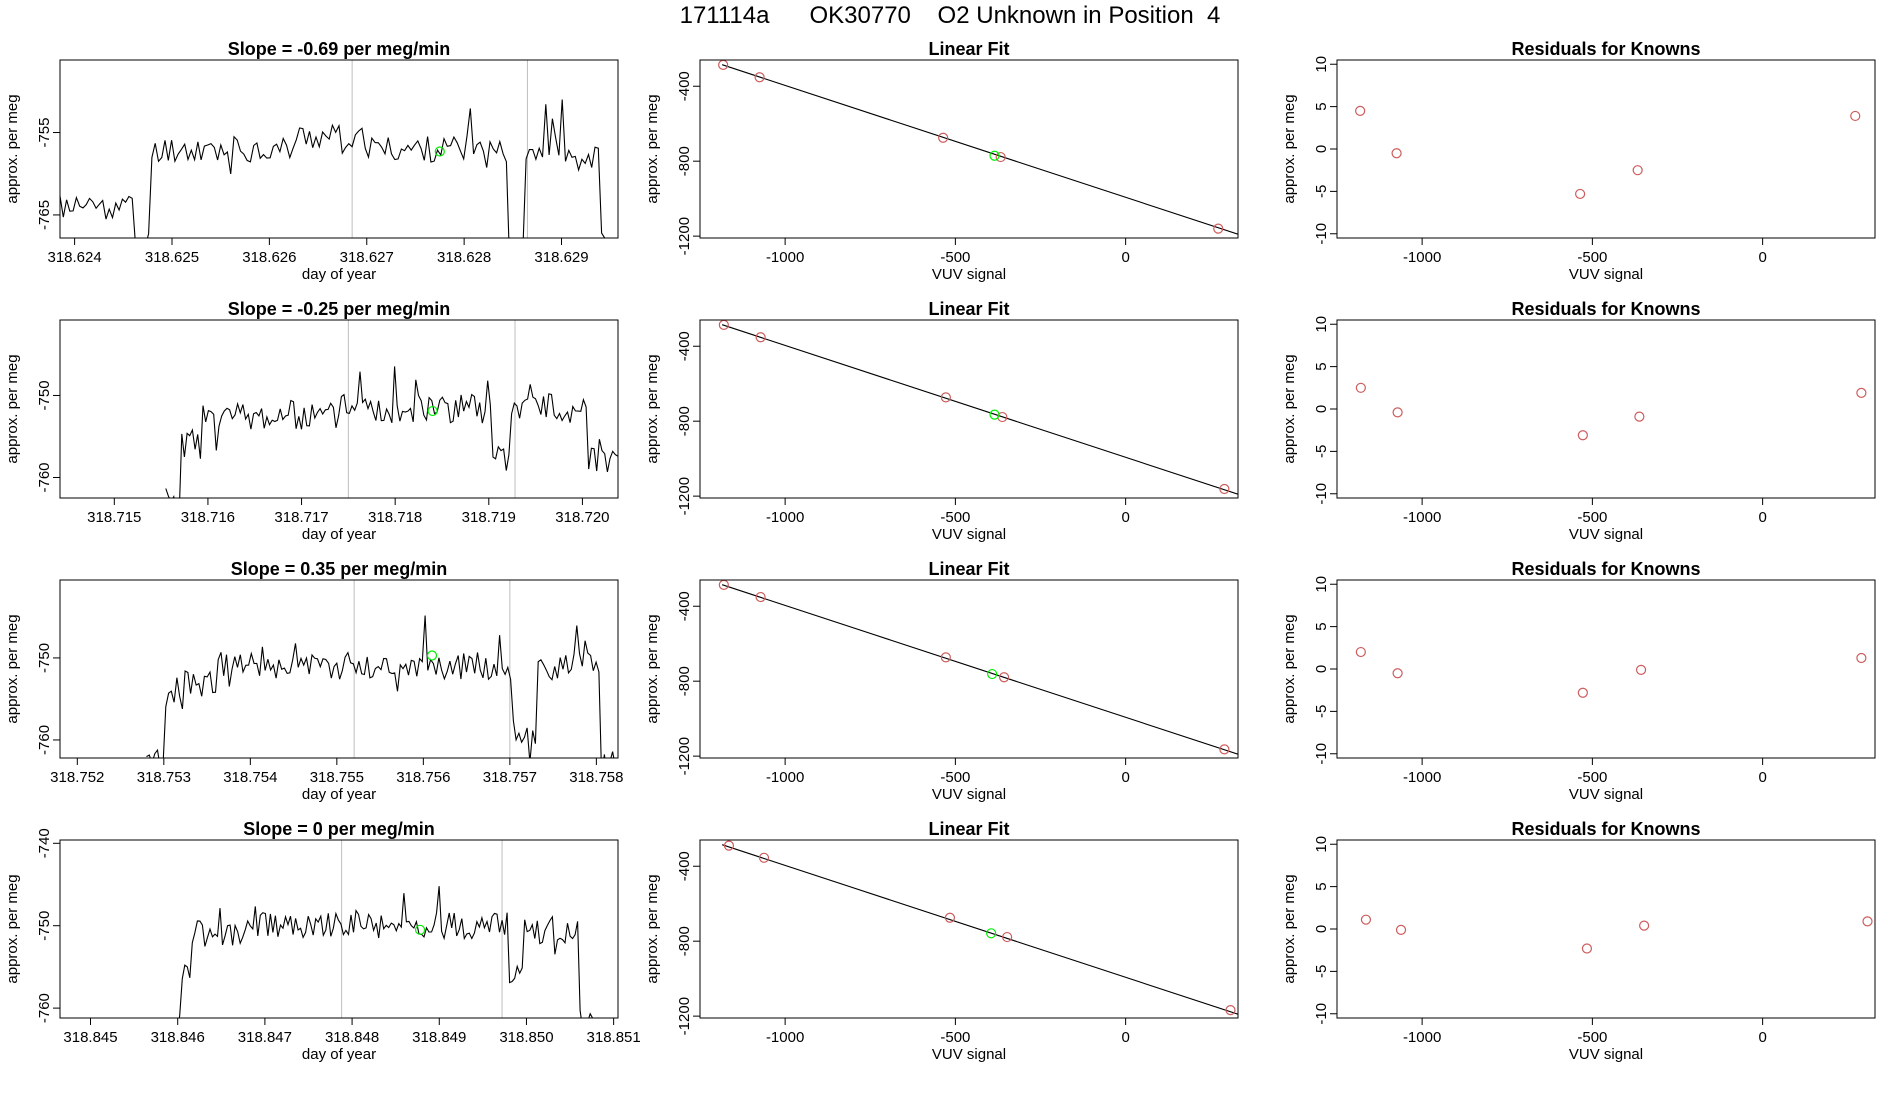 The height and width of the screenshot is (1100, 1900). I want to click on chart-title: Slope = -0.25 per meg/min, so click(339, 309).